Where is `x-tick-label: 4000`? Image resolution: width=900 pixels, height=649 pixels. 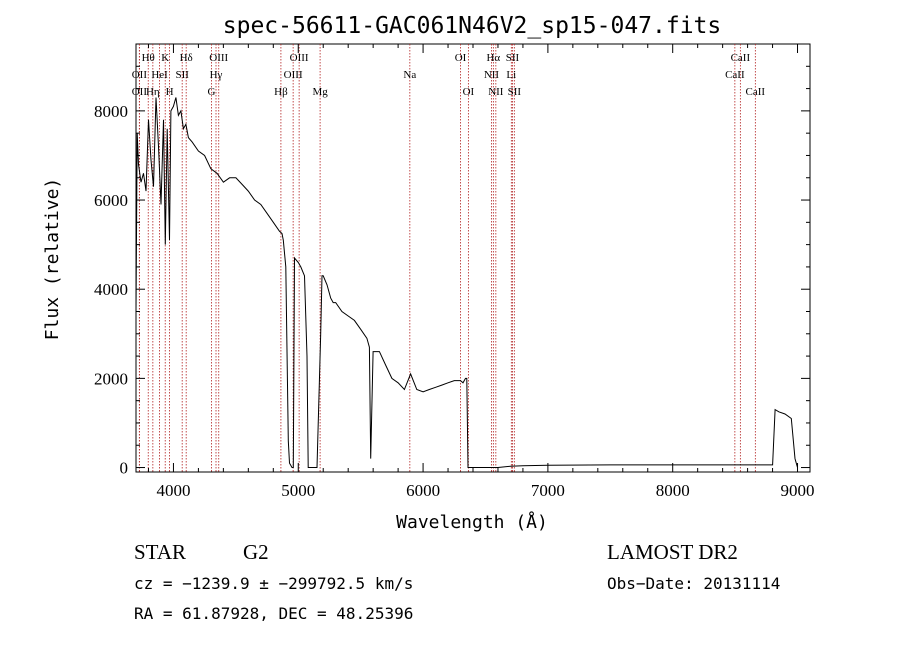
x-tick-label: 4000 is located at coordinates (173, 490).